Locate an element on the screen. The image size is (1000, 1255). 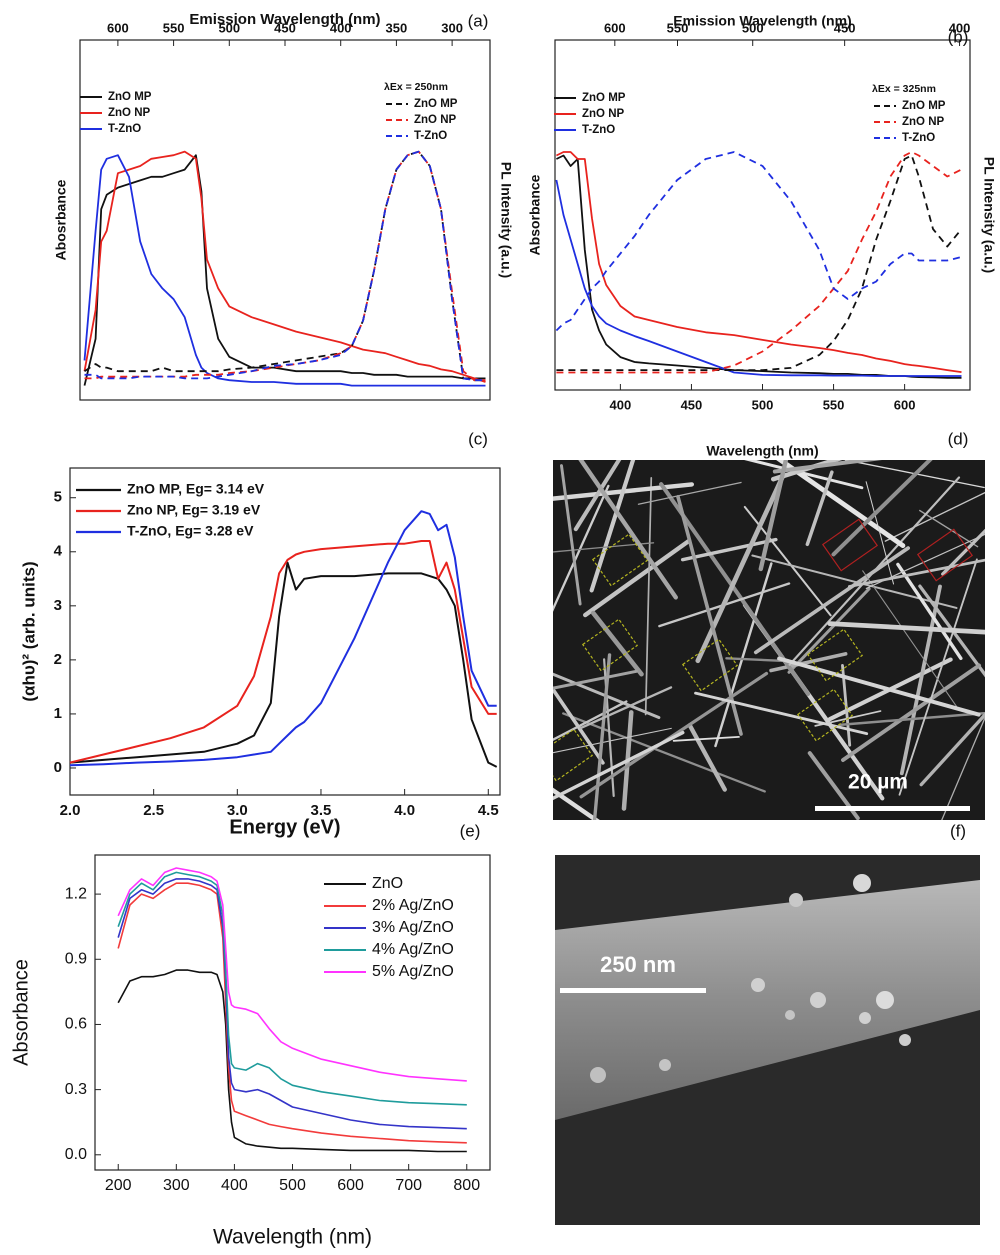
y-tick-label: 0.9 is located at coordinates (76, 958).